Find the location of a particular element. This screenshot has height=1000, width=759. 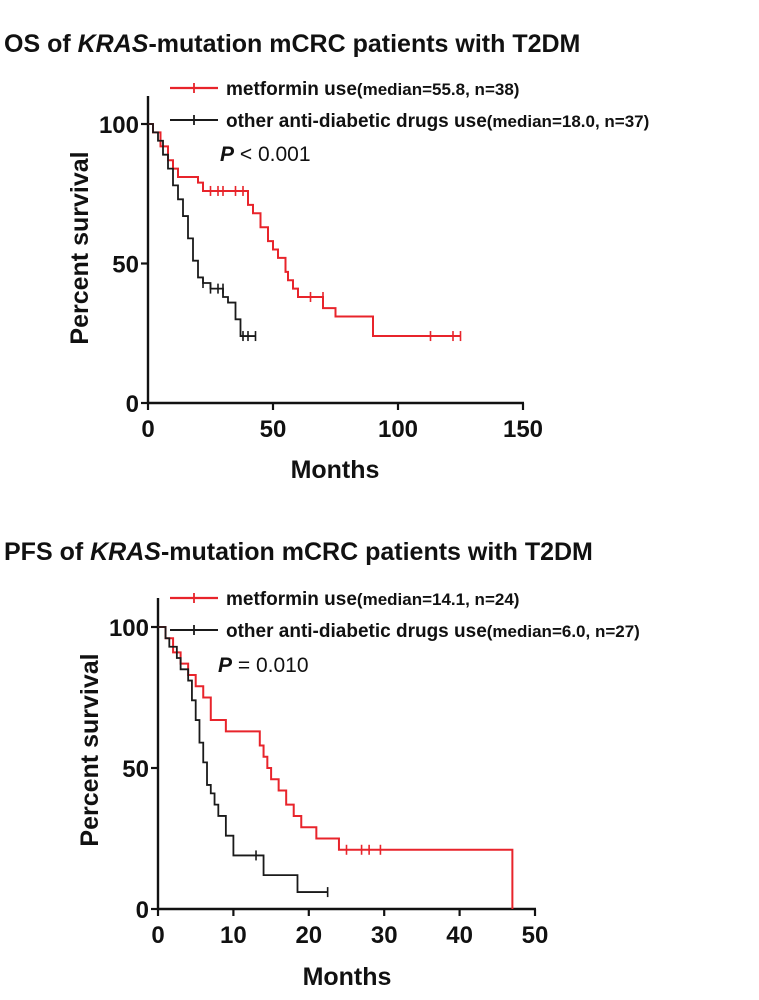

os-x-tick-label: 100 is located at coordinates (398, 429).